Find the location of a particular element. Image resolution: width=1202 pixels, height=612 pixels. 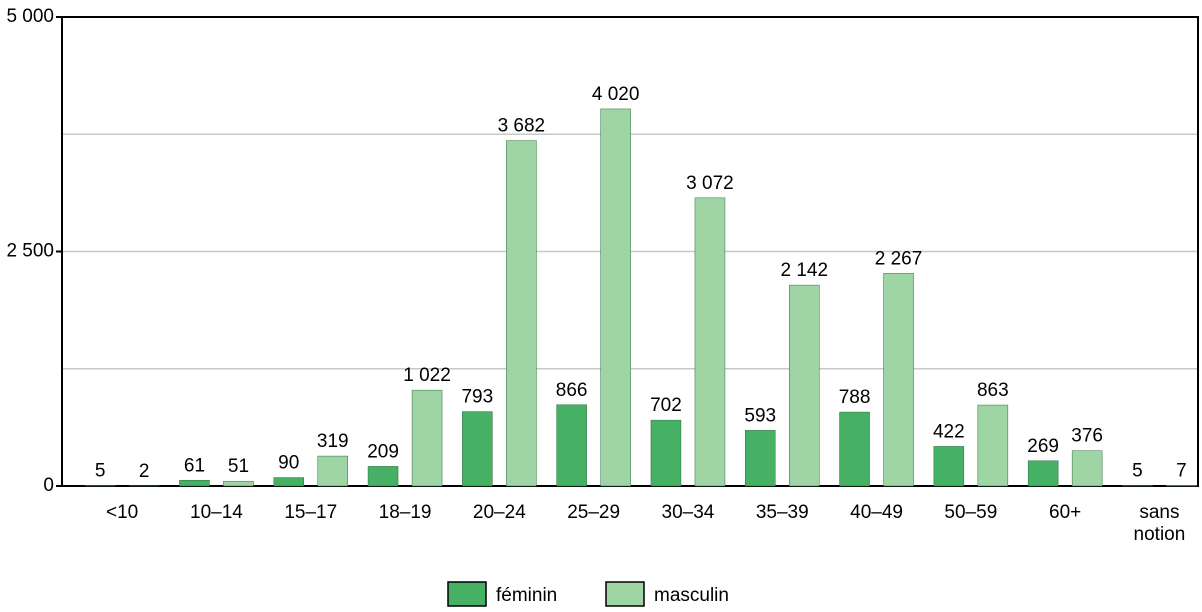

x-tick-label-box: 20–24 is located at coordinates (499, 512).